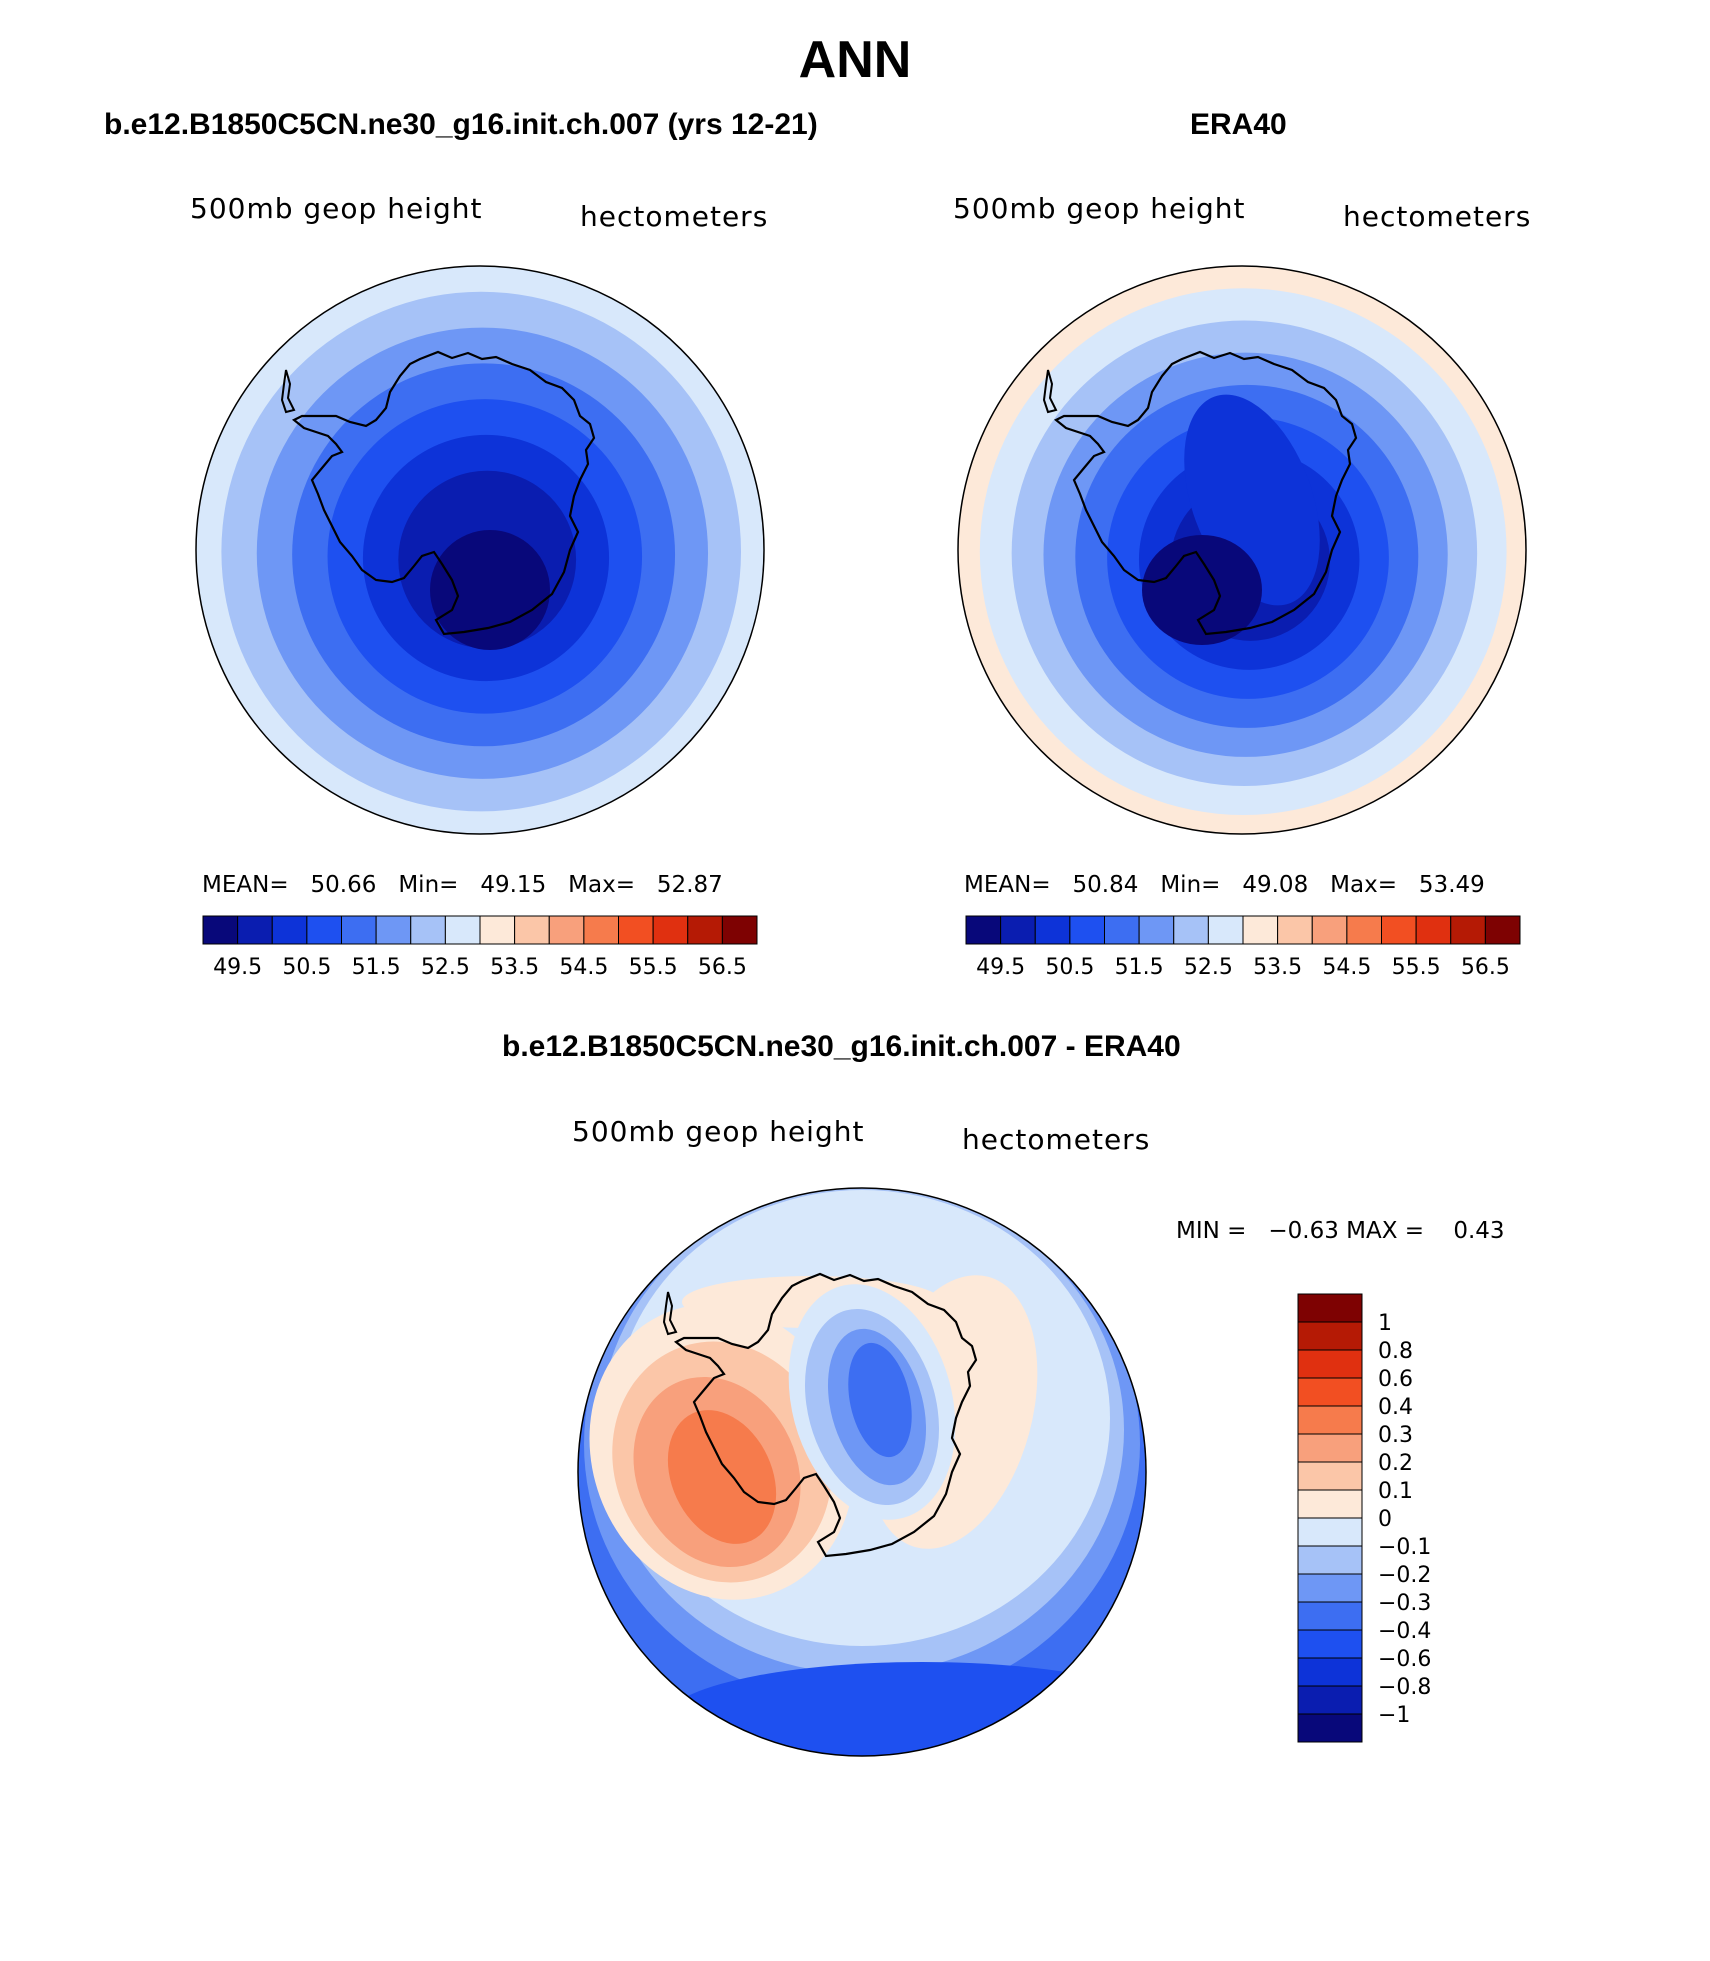 The height and width of the screenshot is (1961, 1710). I want to click on panel-obs-title: ERA40, so click(1238, 124).